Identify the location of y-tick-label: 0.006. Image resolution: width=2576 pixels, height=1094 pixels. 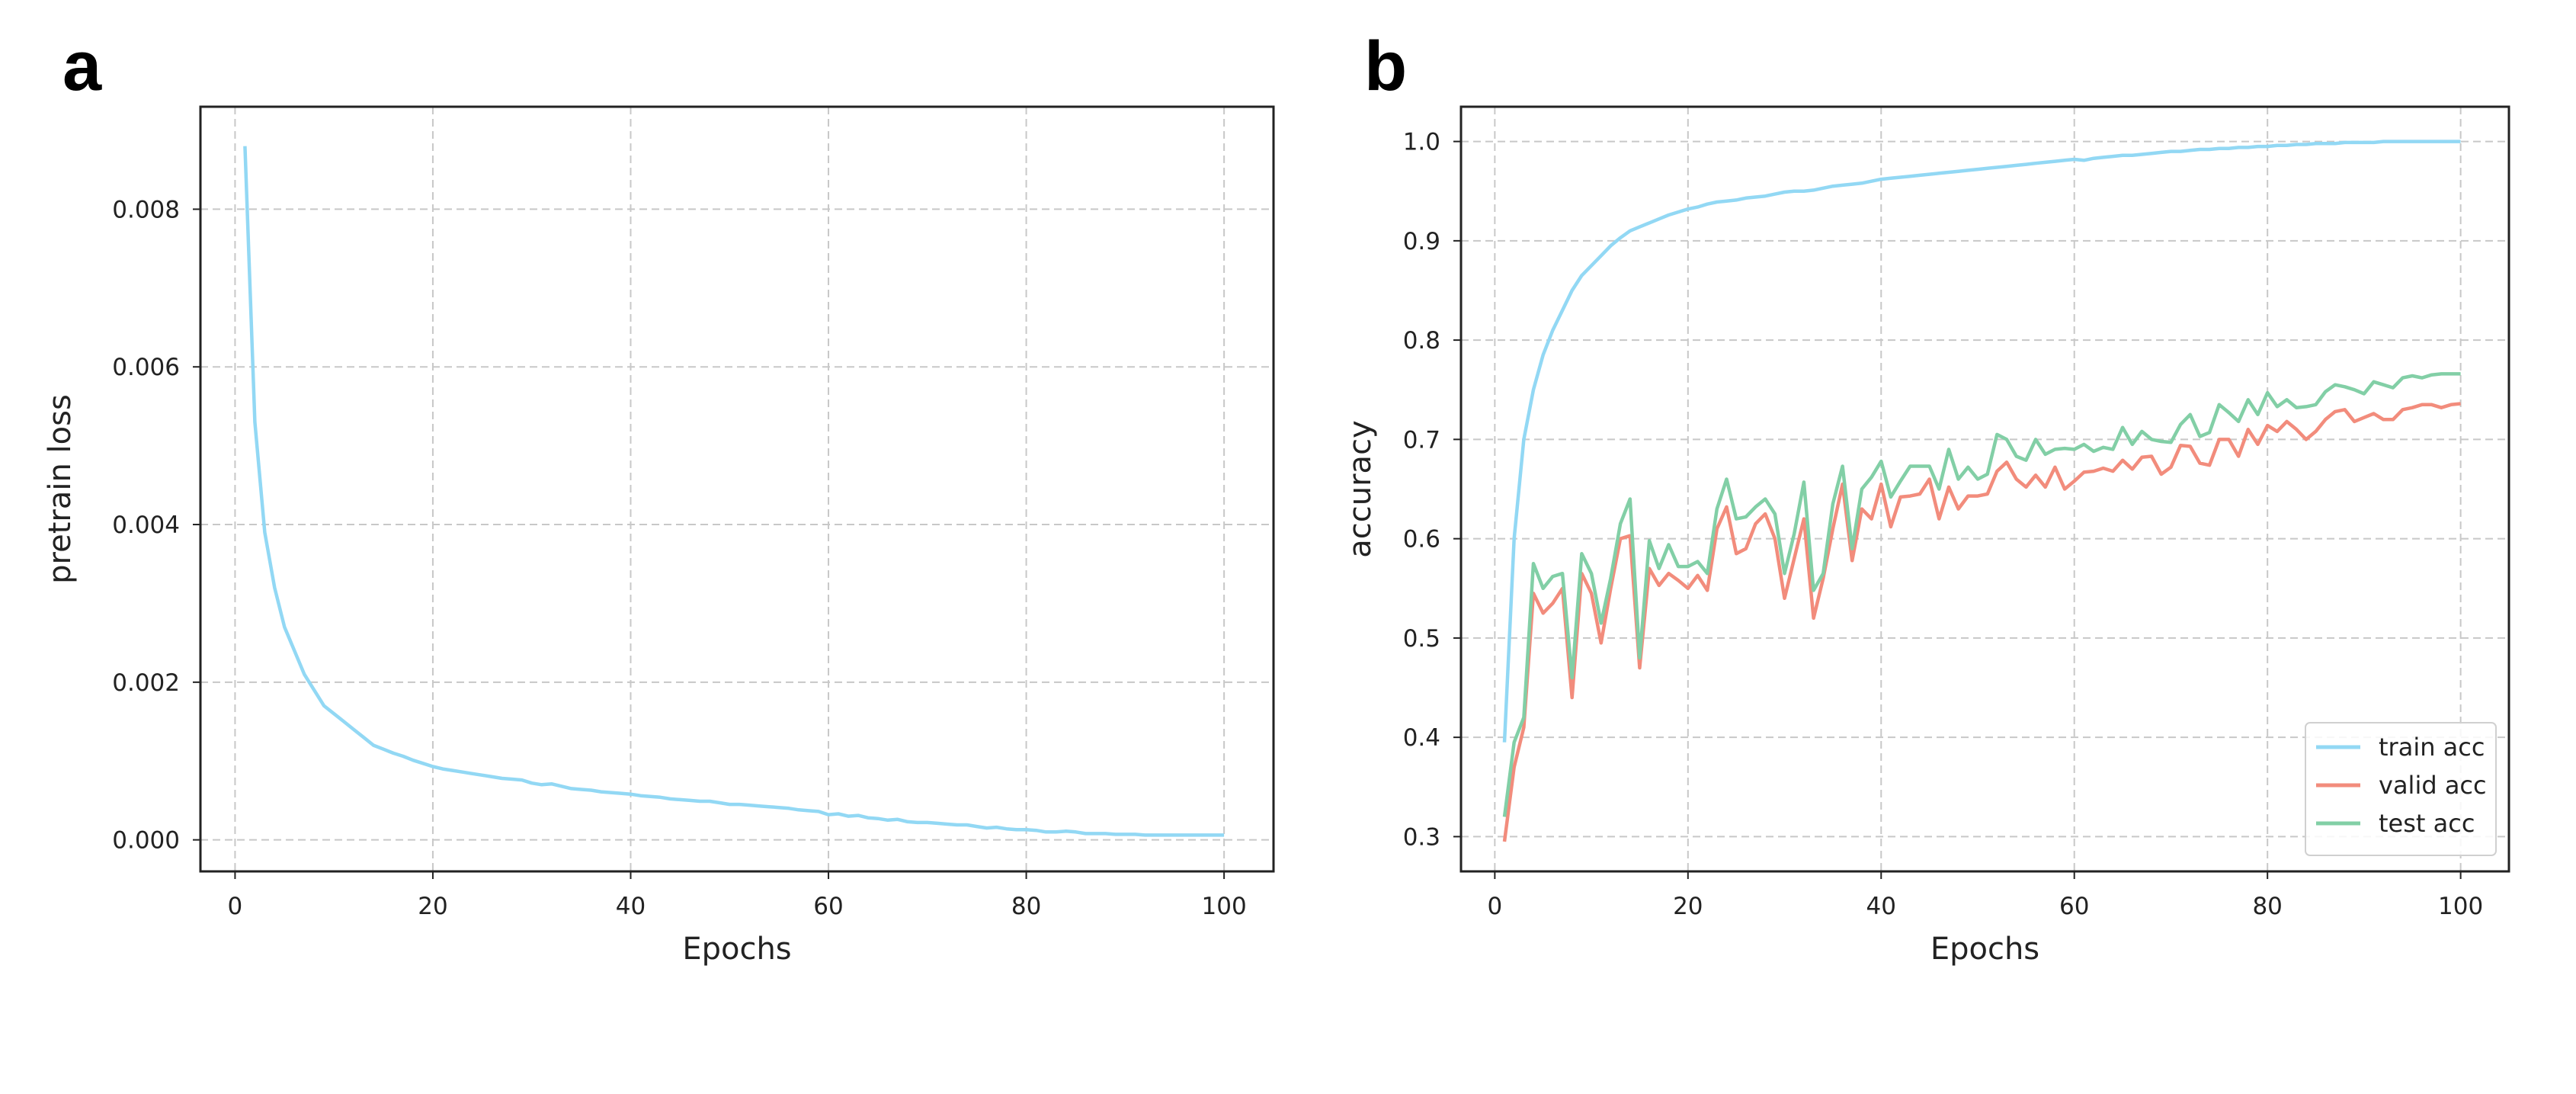
(146, 368).